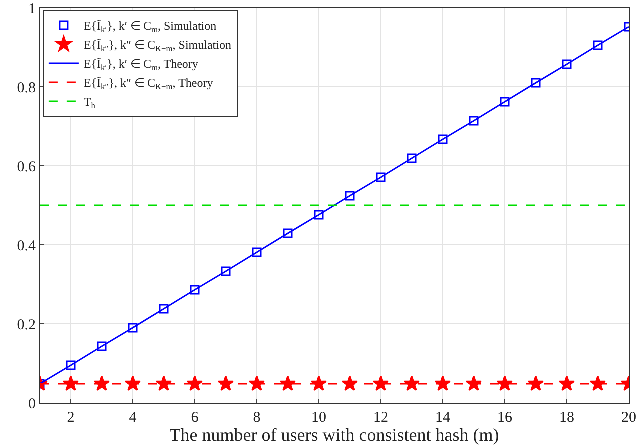  What do you see at coordinates (32, 9) in the screenshot?
I see `y-tick-label: 1` at bounding box center [32, 9].